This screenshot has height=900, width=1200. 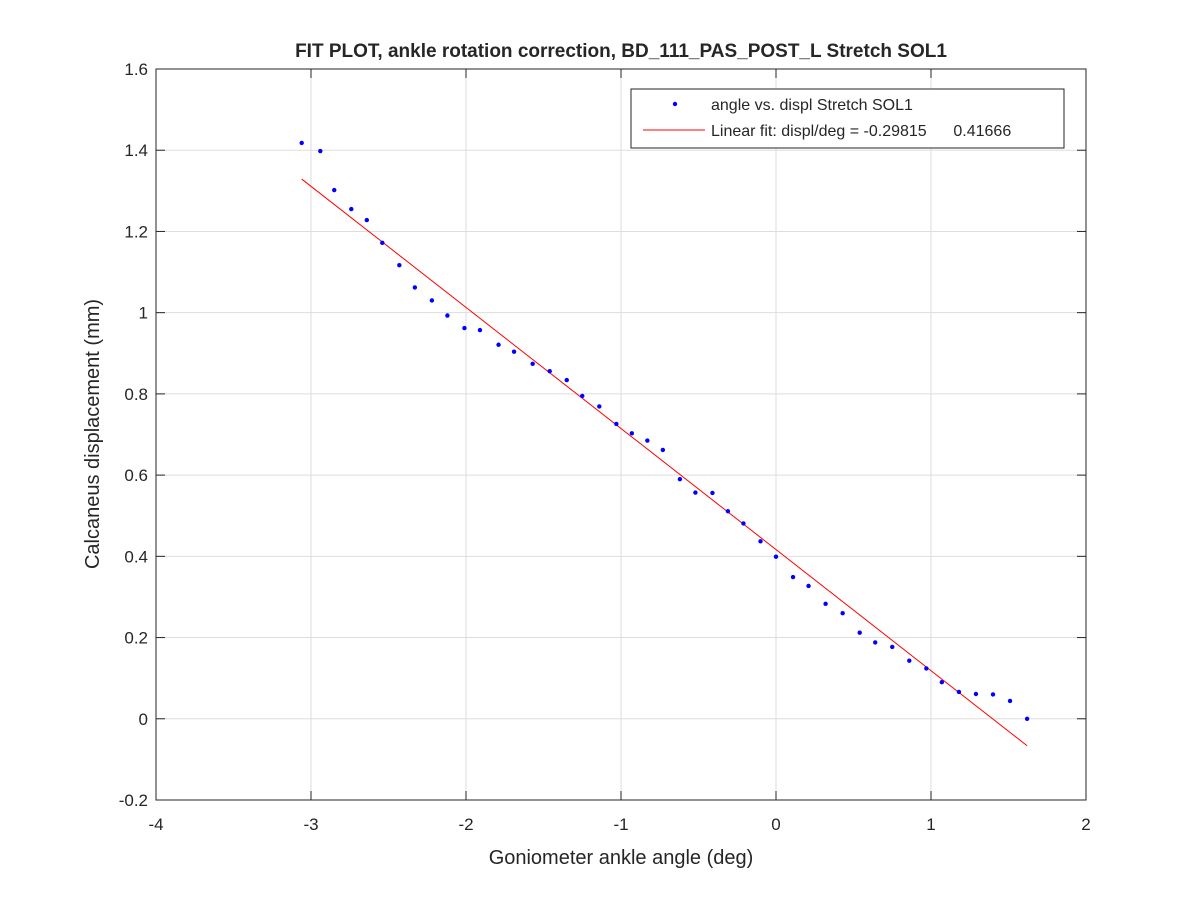 I want to click on y-tick-label: 1.2, so click(x=136, y=231).